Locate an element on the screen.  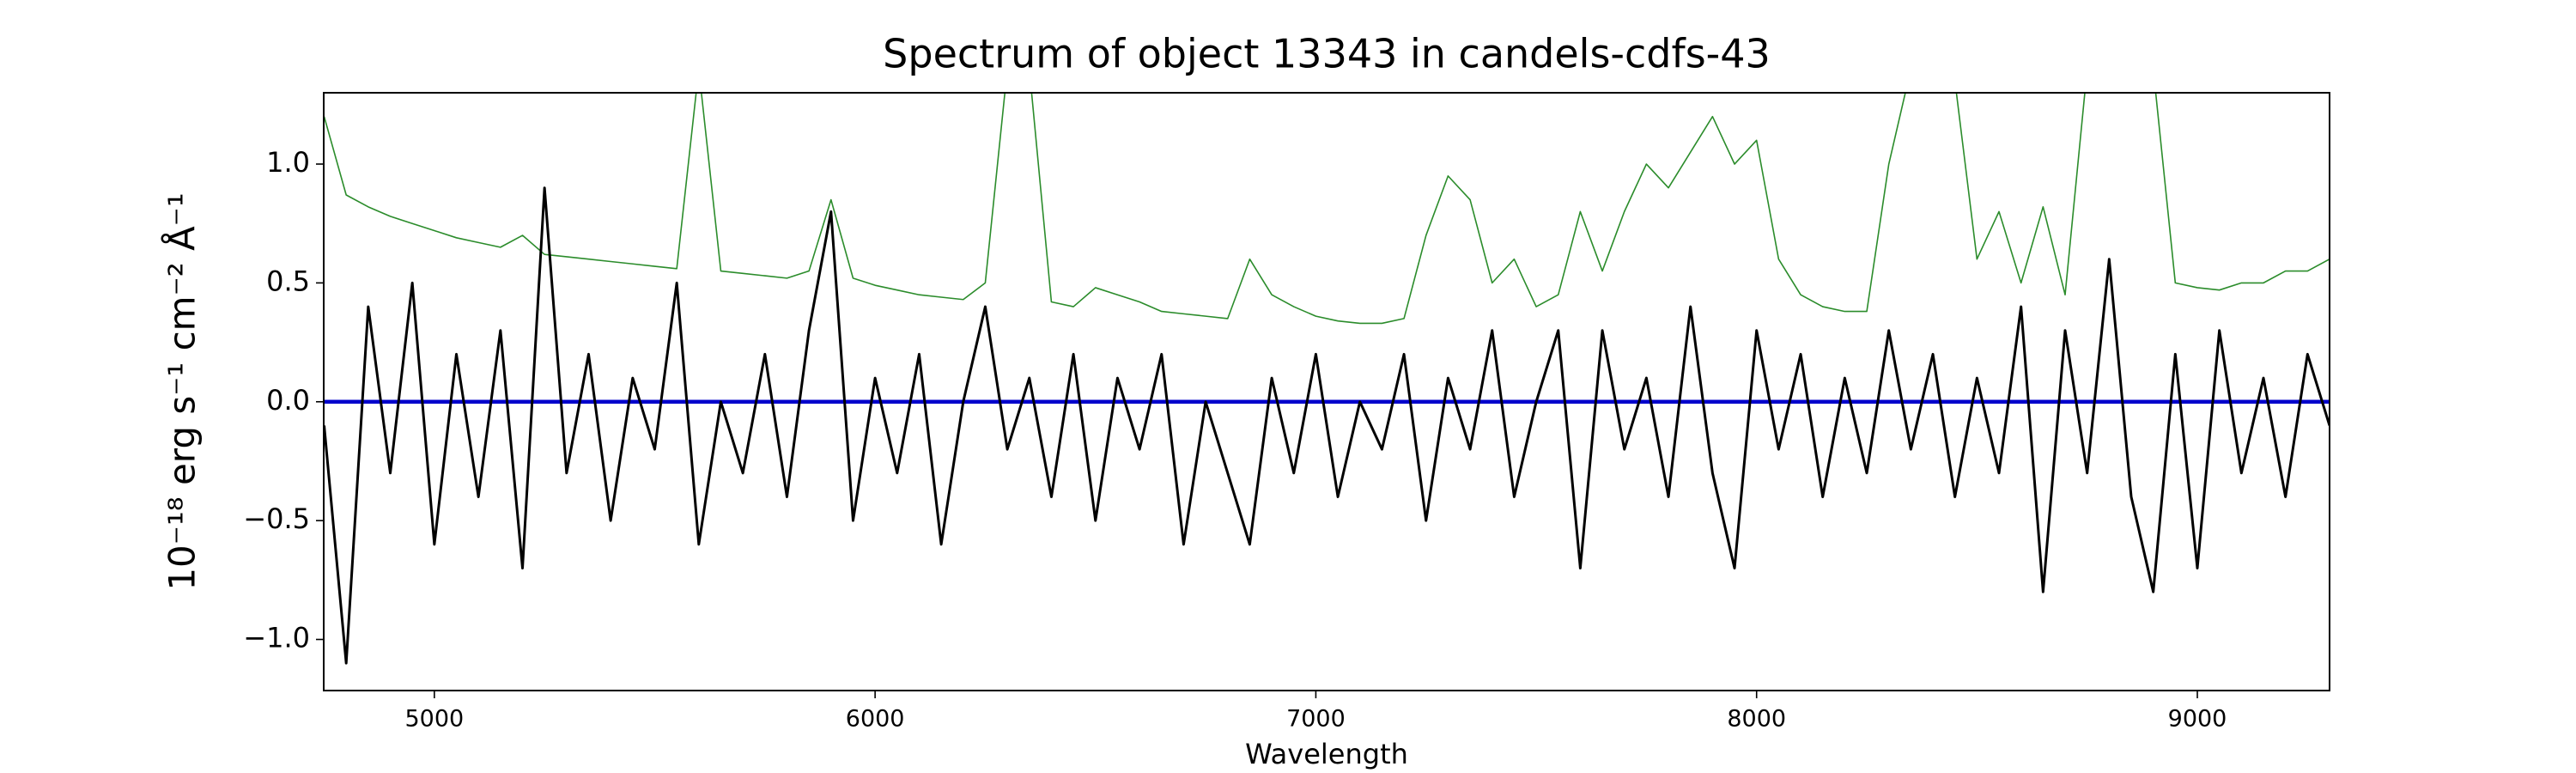
x-tick-label: 8000 is located at coordinates (1756, 719).